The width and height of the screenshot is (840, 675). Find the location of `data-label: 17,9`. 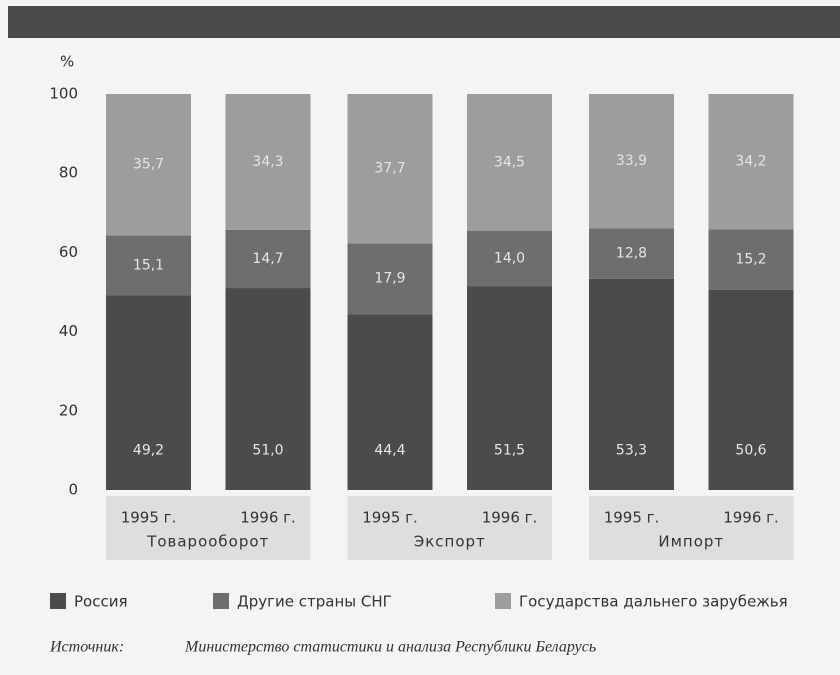

data-label: 17,9 is located at coordinates (389, 279).